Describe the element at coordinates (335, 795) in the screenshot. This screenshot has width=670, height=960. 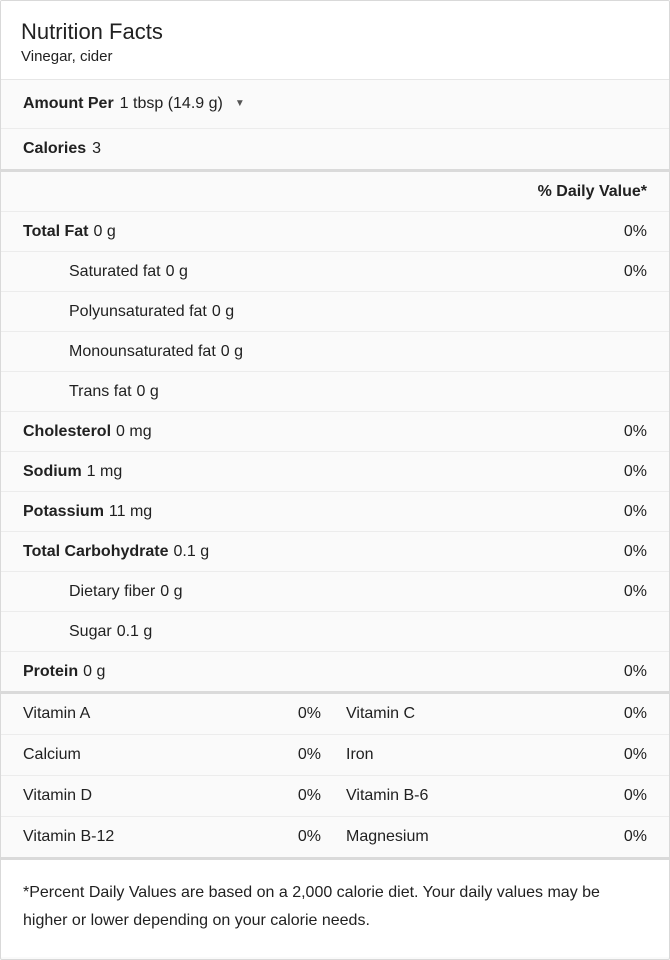
I see `micronutrient-row: Vitamin D 0% Vitamin B-6 0%` at that location.